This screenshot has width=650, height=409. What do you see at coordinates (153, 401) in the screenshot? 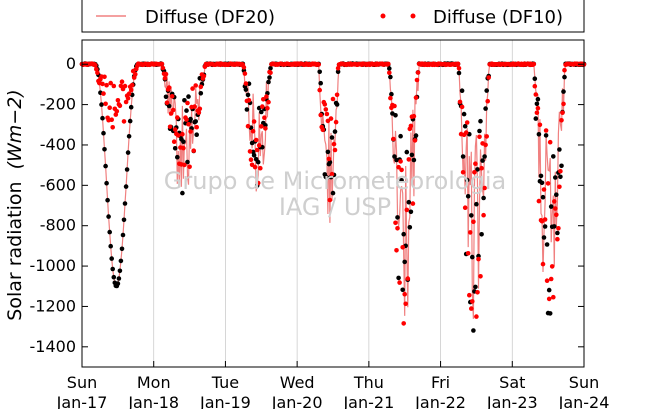
I see `x-tick-label-date: Jan-18` at bounding box center [153, 401].